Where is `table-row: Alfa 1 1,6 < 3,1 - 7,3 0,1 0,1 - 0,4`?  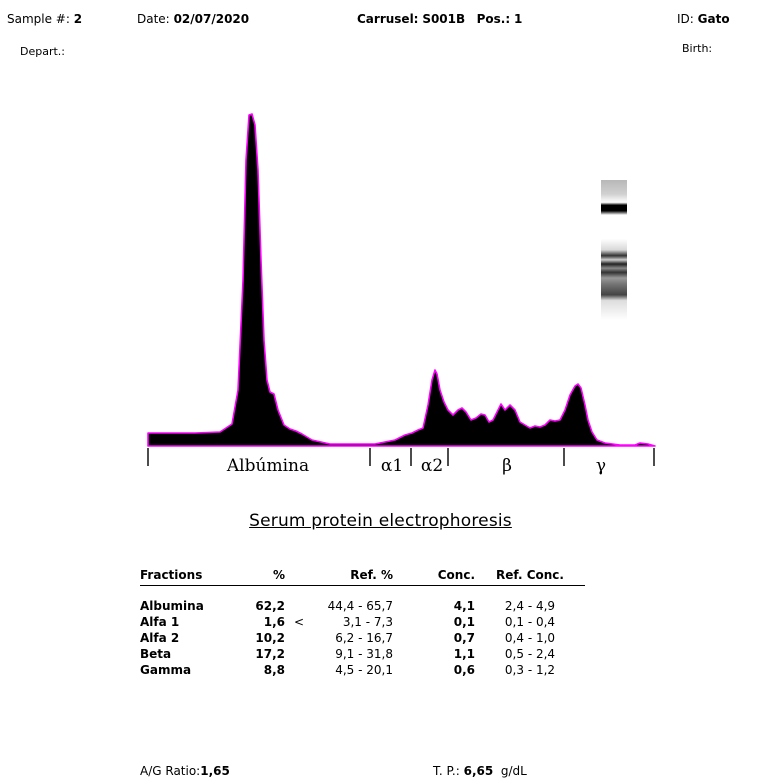
table-row: Alfa 1 1,6 < 3,1 - 7,3 0,1 0,1 - 0,4 is located at coordinates (362, 622).